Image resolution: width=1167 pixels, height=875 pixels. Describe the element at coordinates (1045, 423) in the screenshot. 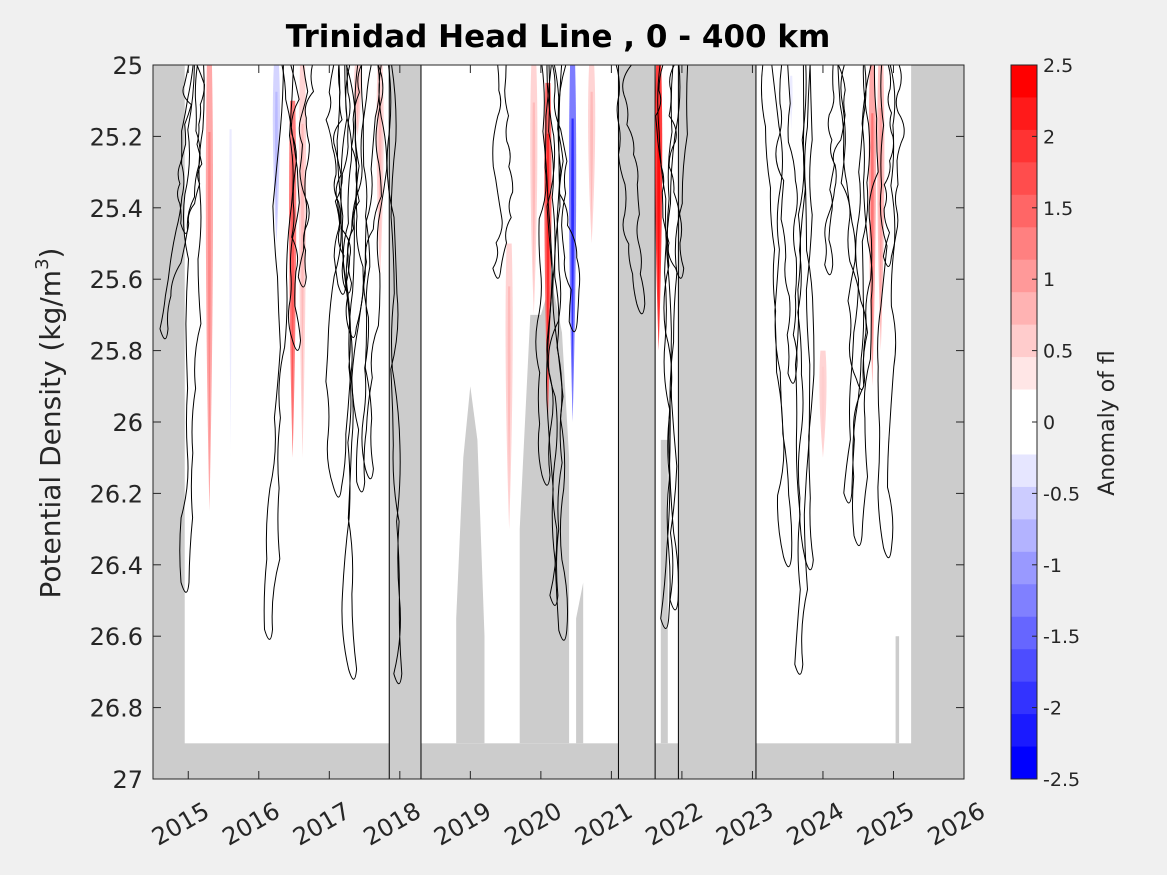

I see `colorbar: 2.5 2 1.5 1 0.5 0 -0.5 -1 -1.5 -2 -2.5` at that location.